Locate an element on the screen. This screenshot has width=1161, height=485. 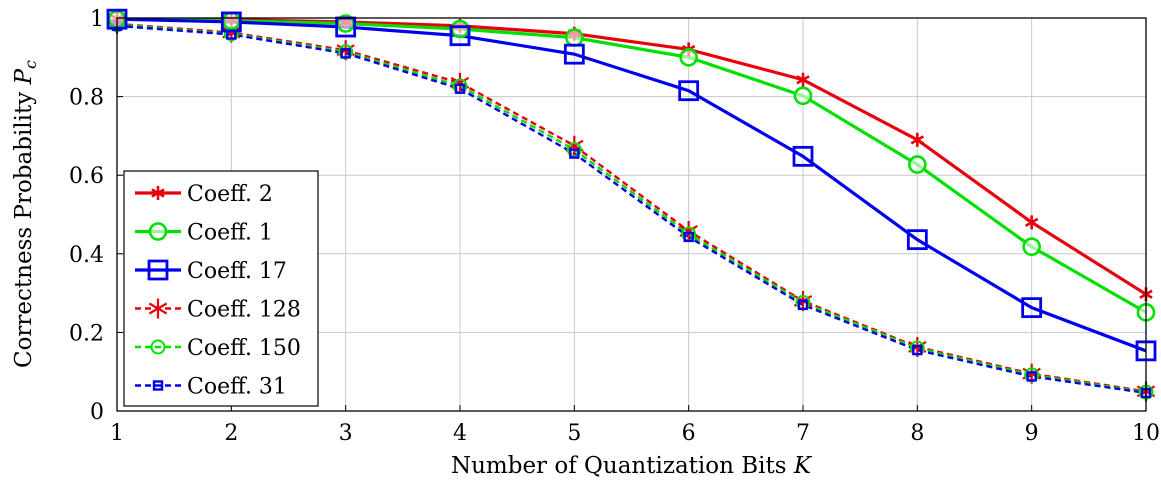
y-tick-label: 0.2 is located at coordinates (86, 333).